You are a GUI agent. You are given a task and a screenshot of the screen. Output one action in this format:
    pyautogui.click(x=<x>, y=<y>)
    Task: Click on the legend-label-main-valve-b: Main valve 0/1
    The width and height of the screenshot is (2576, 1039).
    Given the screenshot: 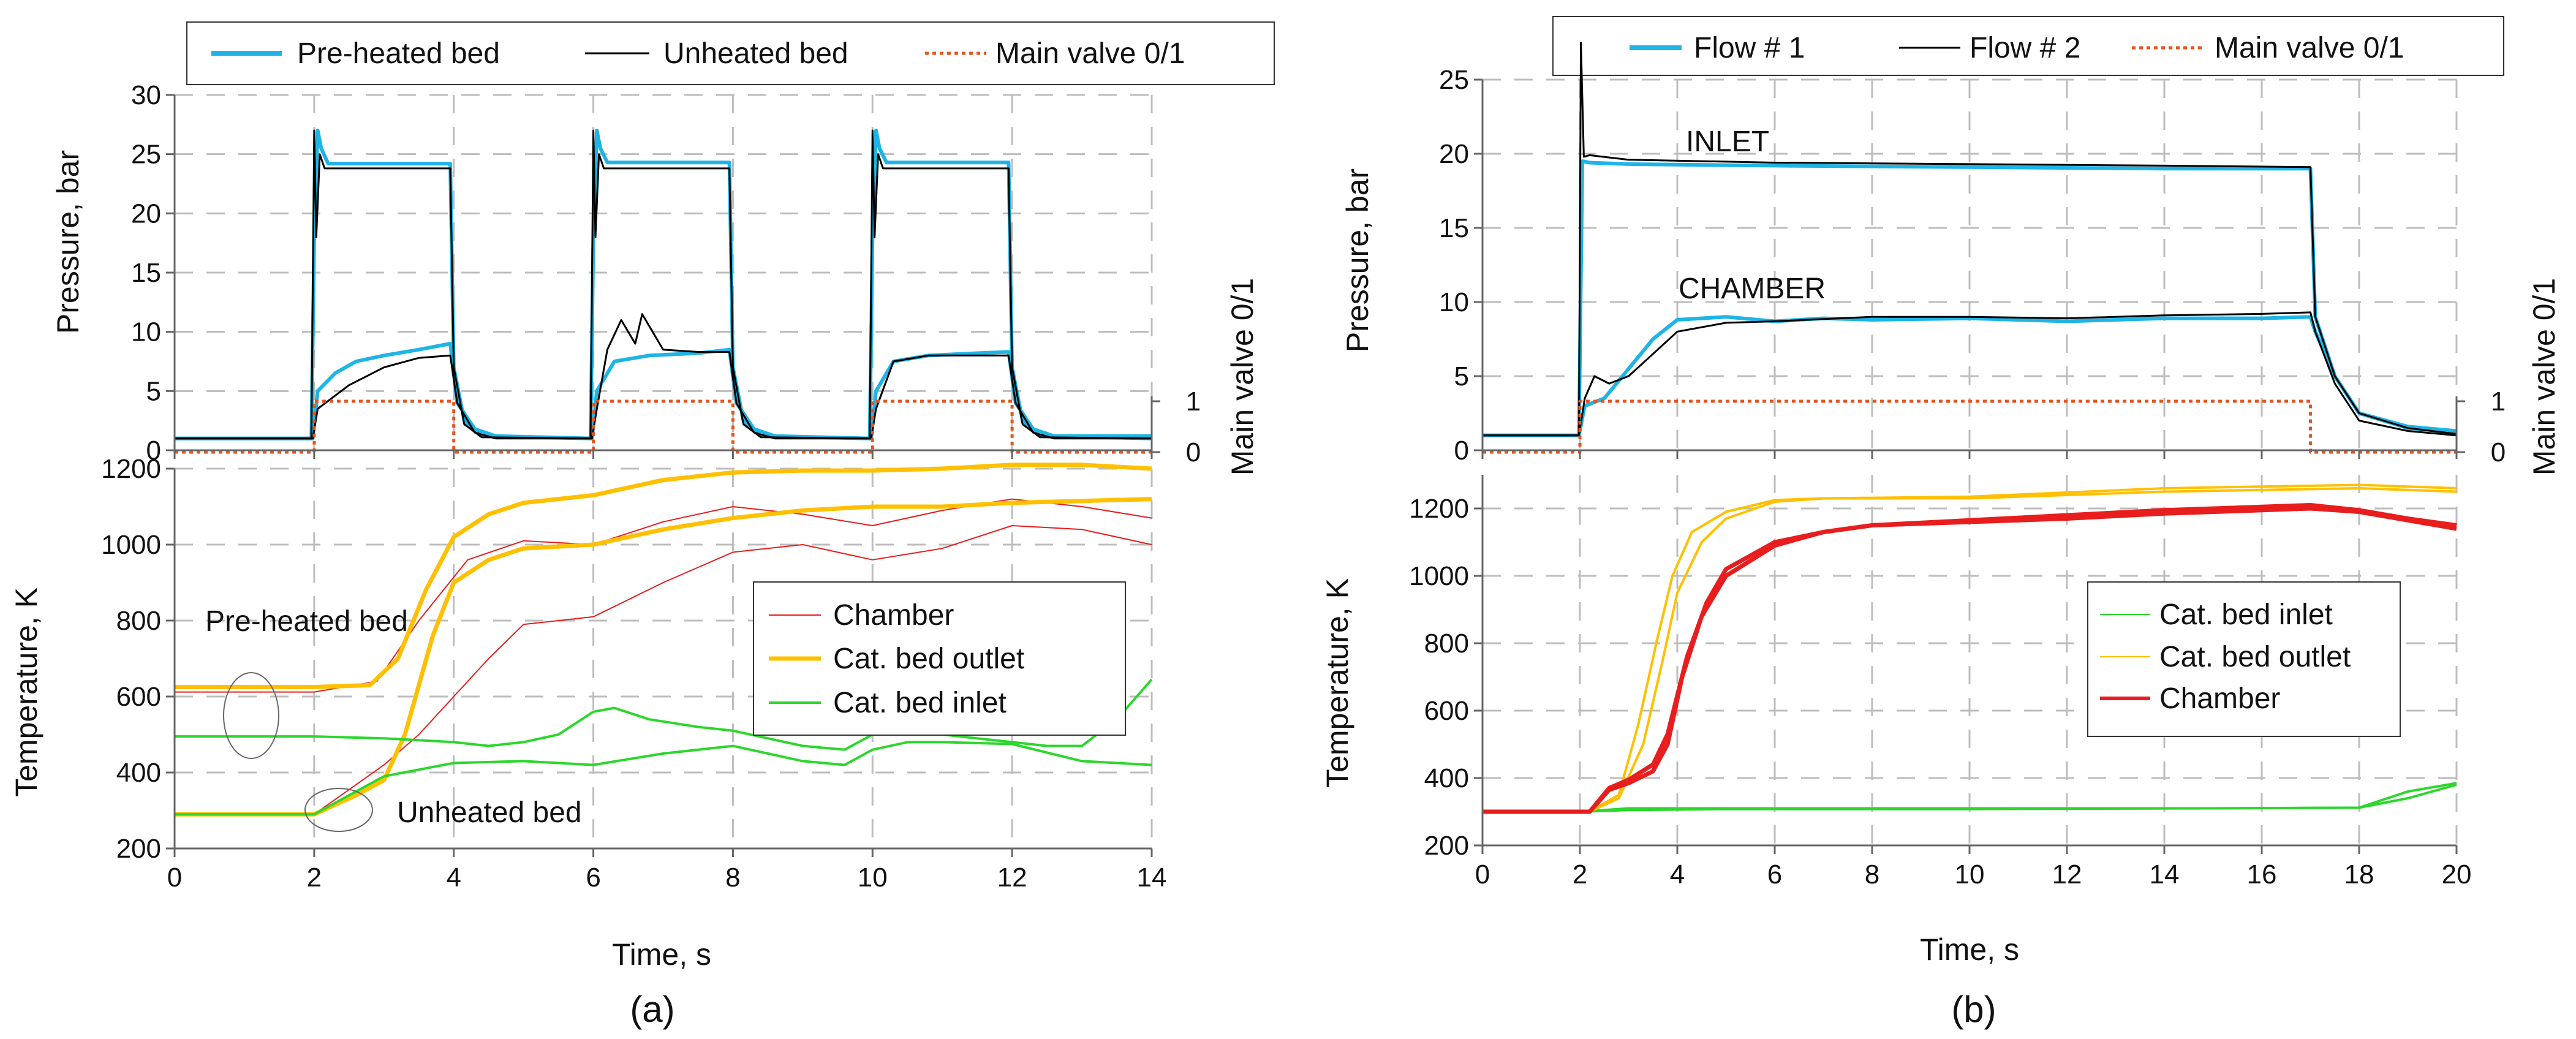 What is the action you would take?
    pyautogui.click(x=2309, y=48)
    